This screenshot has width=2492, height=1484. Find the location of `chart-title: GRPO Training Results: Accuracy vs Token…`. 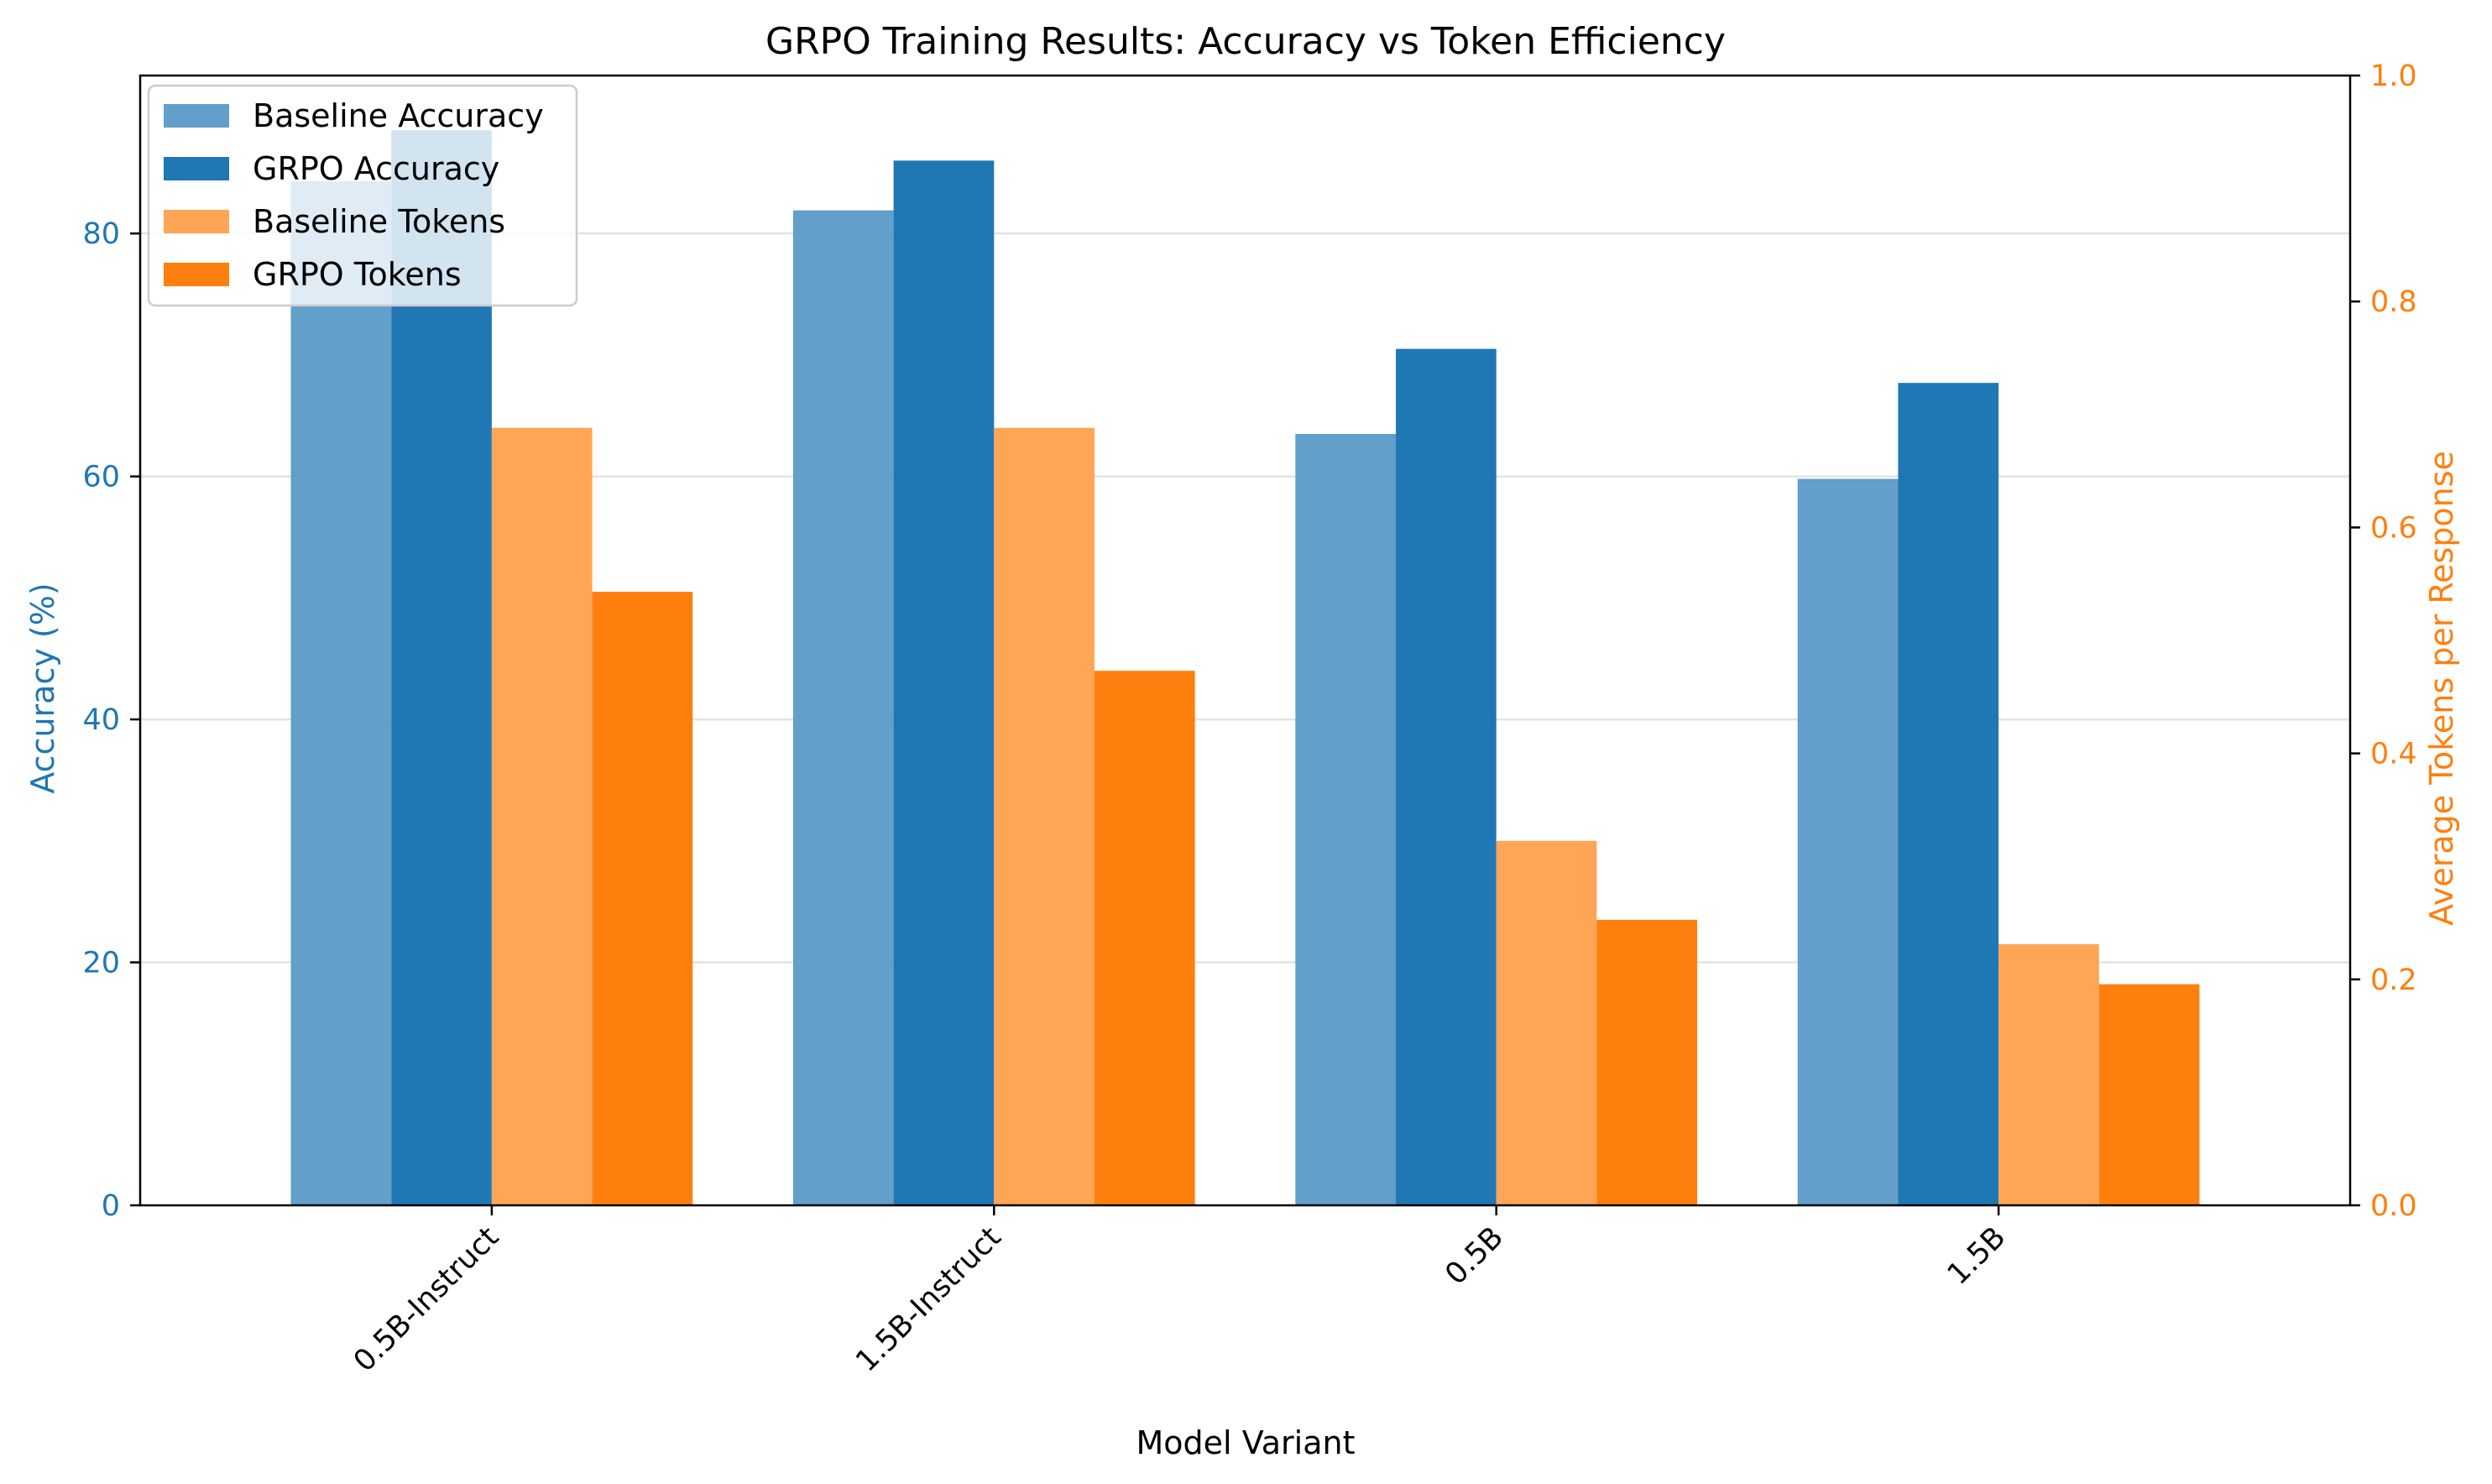

chart-title: GRPO Training Results: Accuracy vs Token… is located at coordinates (1245, 41).